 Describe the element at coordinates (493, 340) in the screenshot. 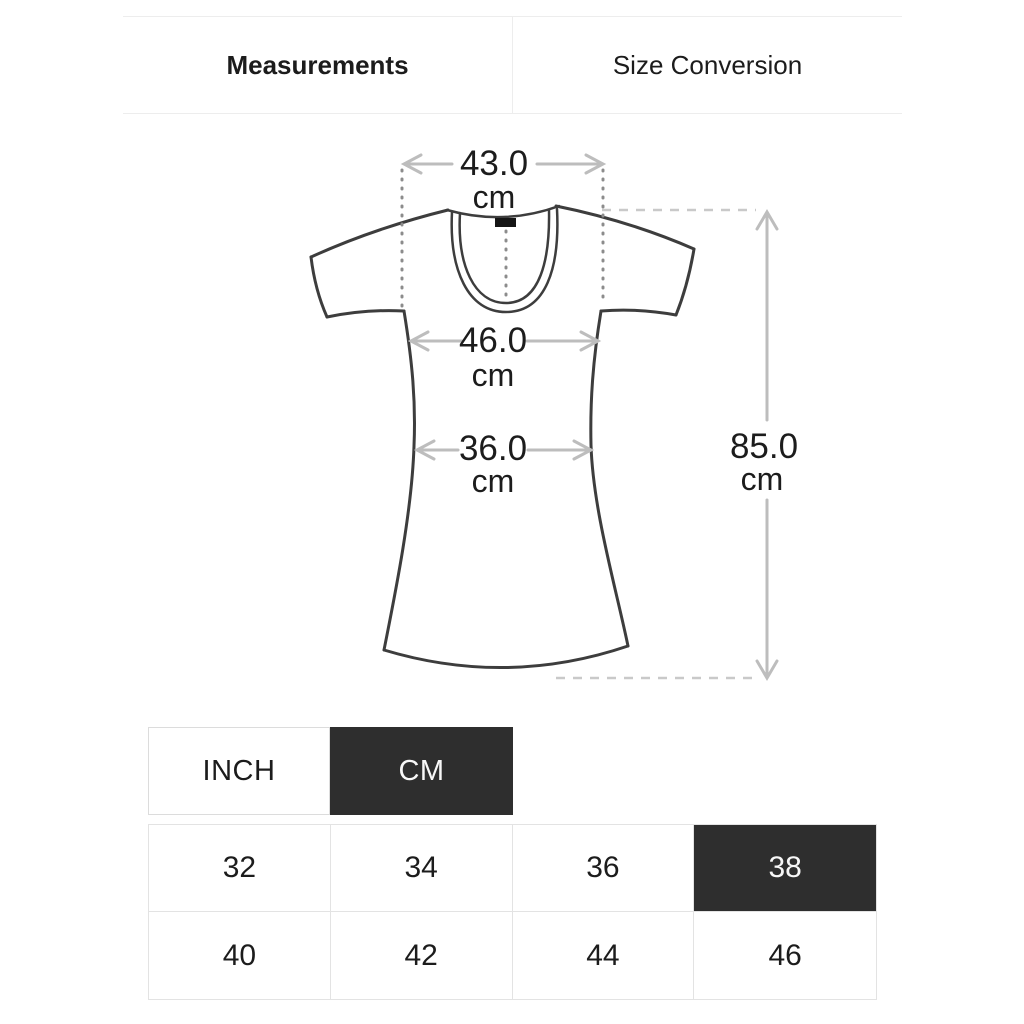

I see `chest-width-value: 46.0` at that location.